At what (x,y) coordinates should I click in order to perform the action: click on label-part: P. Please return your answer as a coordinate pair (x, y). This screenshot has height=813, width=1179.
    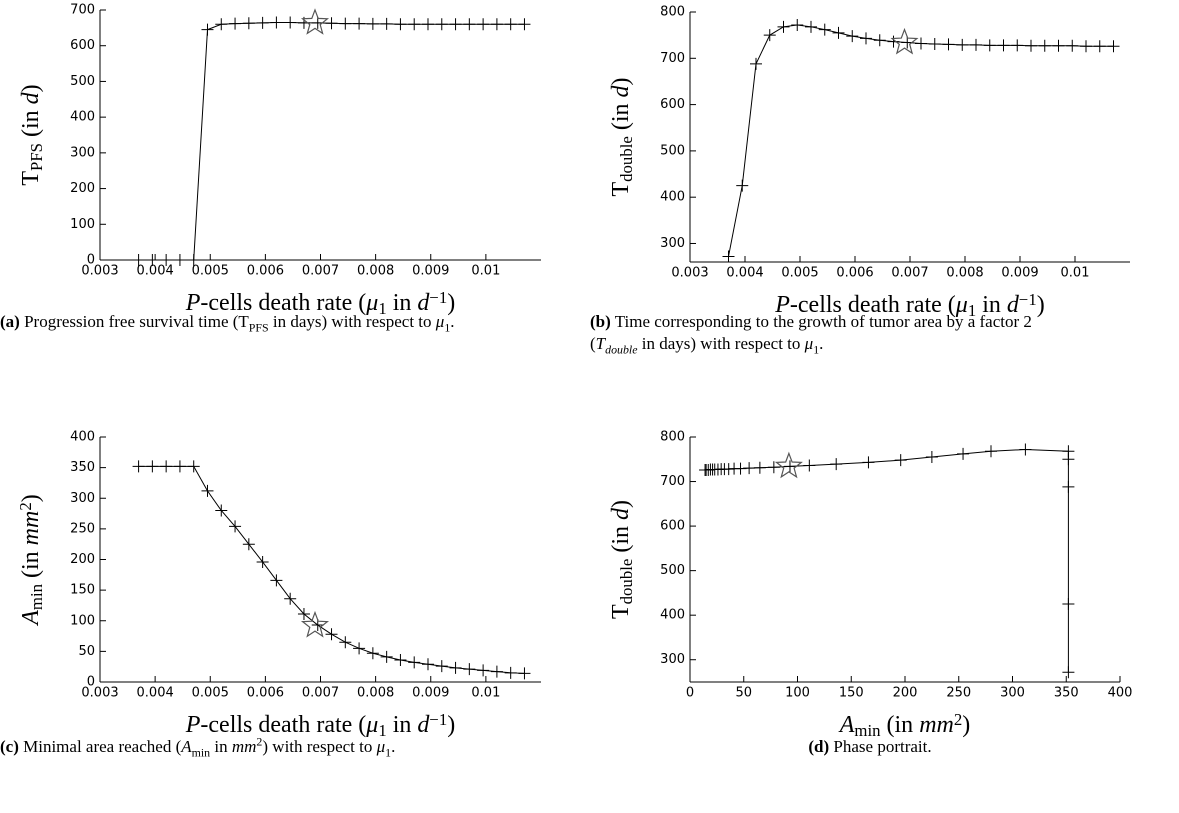
    Looking at the image, I should click on (193, 303).